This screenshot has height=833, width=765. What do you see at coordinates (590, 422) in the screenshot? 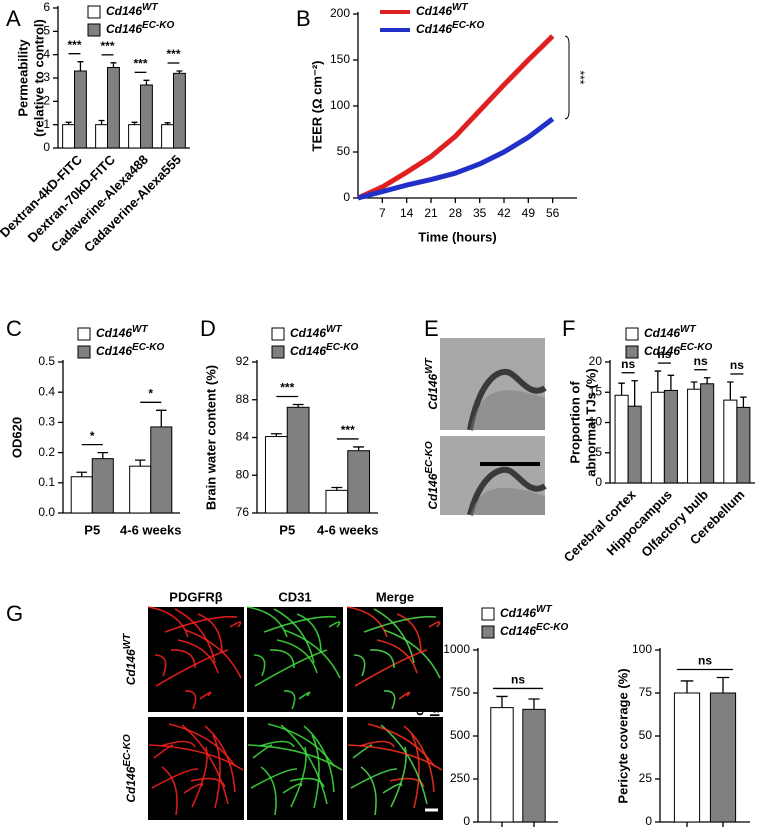
I see `y-axis-label: abnormal TJs (%)` at bounding box center [590, 422].